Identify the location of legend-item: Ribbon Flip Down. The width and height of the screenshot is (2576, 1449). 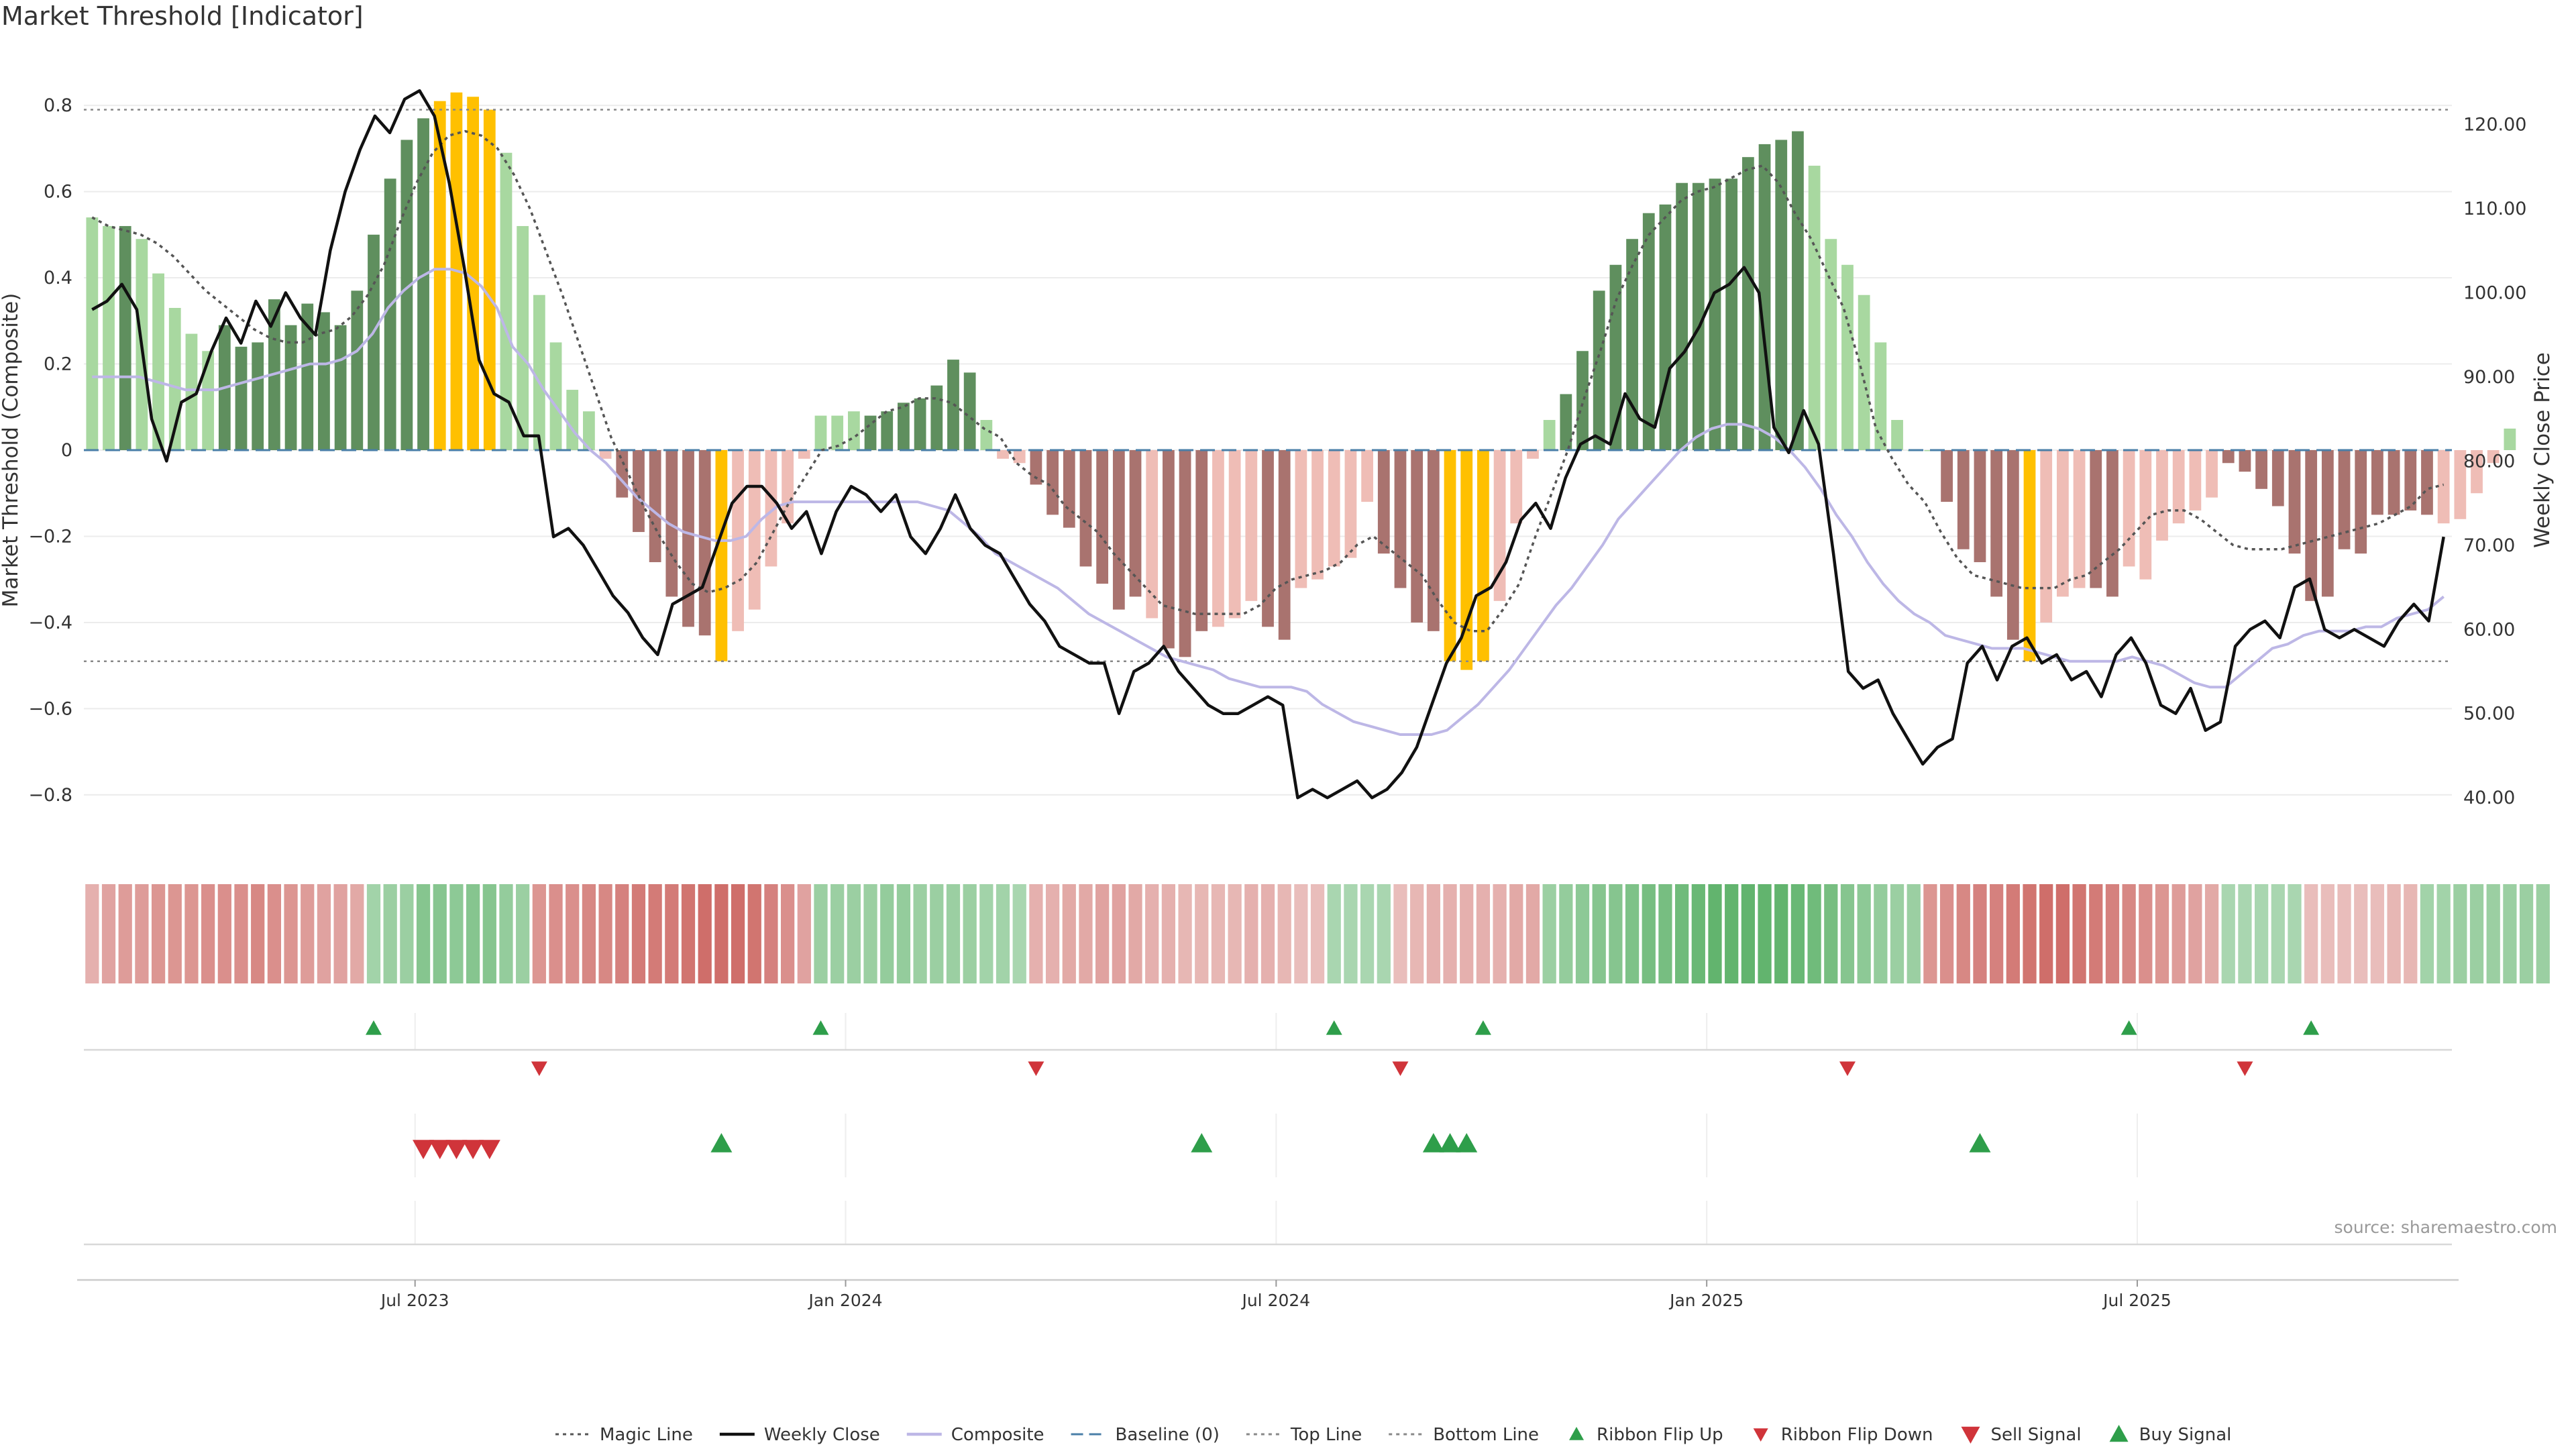
(1843, 1435).